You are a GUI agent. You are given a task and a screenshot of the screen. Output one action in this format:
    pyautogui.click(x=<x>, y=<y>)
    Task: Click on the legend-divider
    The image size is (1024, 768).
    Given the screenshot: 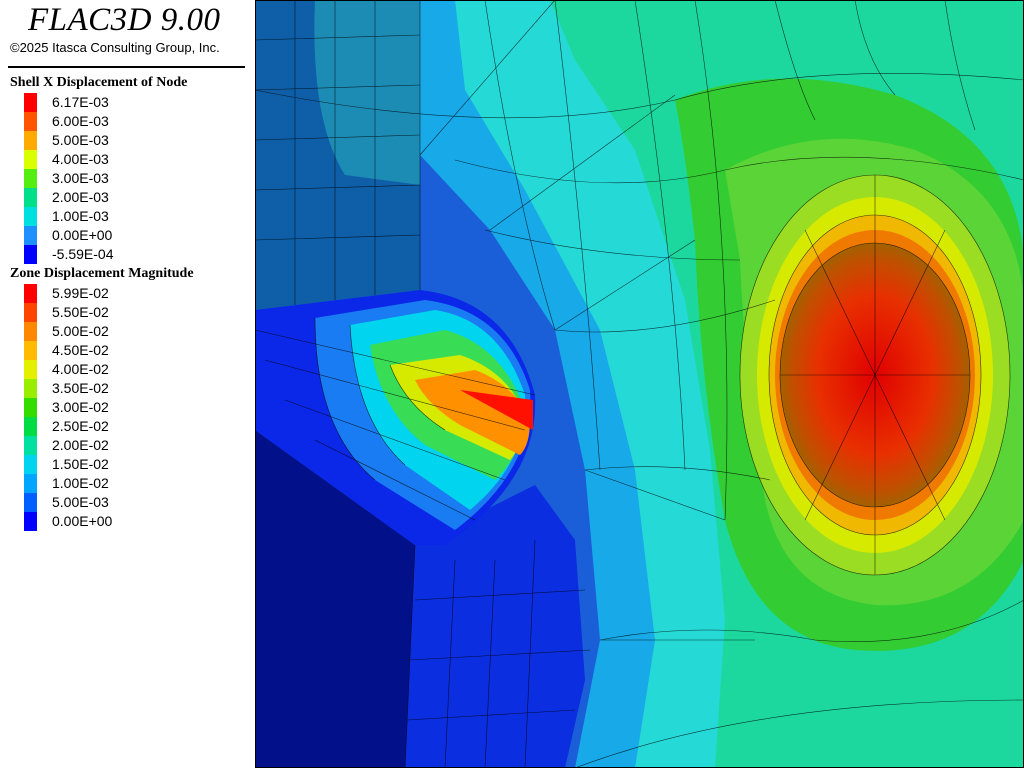 What is the action you would take?
    pyautogui.click(x=126, y=67)
    